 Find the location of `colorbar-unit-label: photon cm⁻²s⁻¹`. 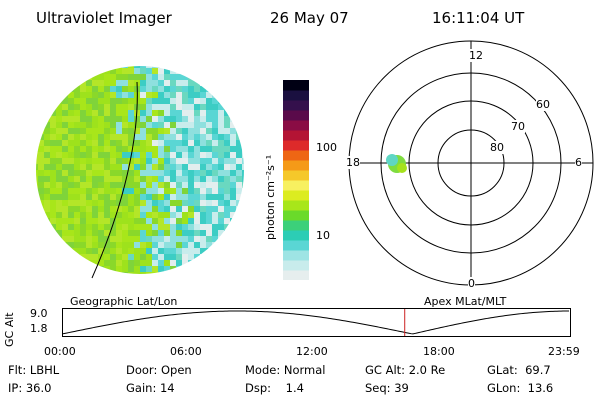

colorbar-unit-label: photon cm⁻²s⁻¹ is located at coordinates (270, 197).